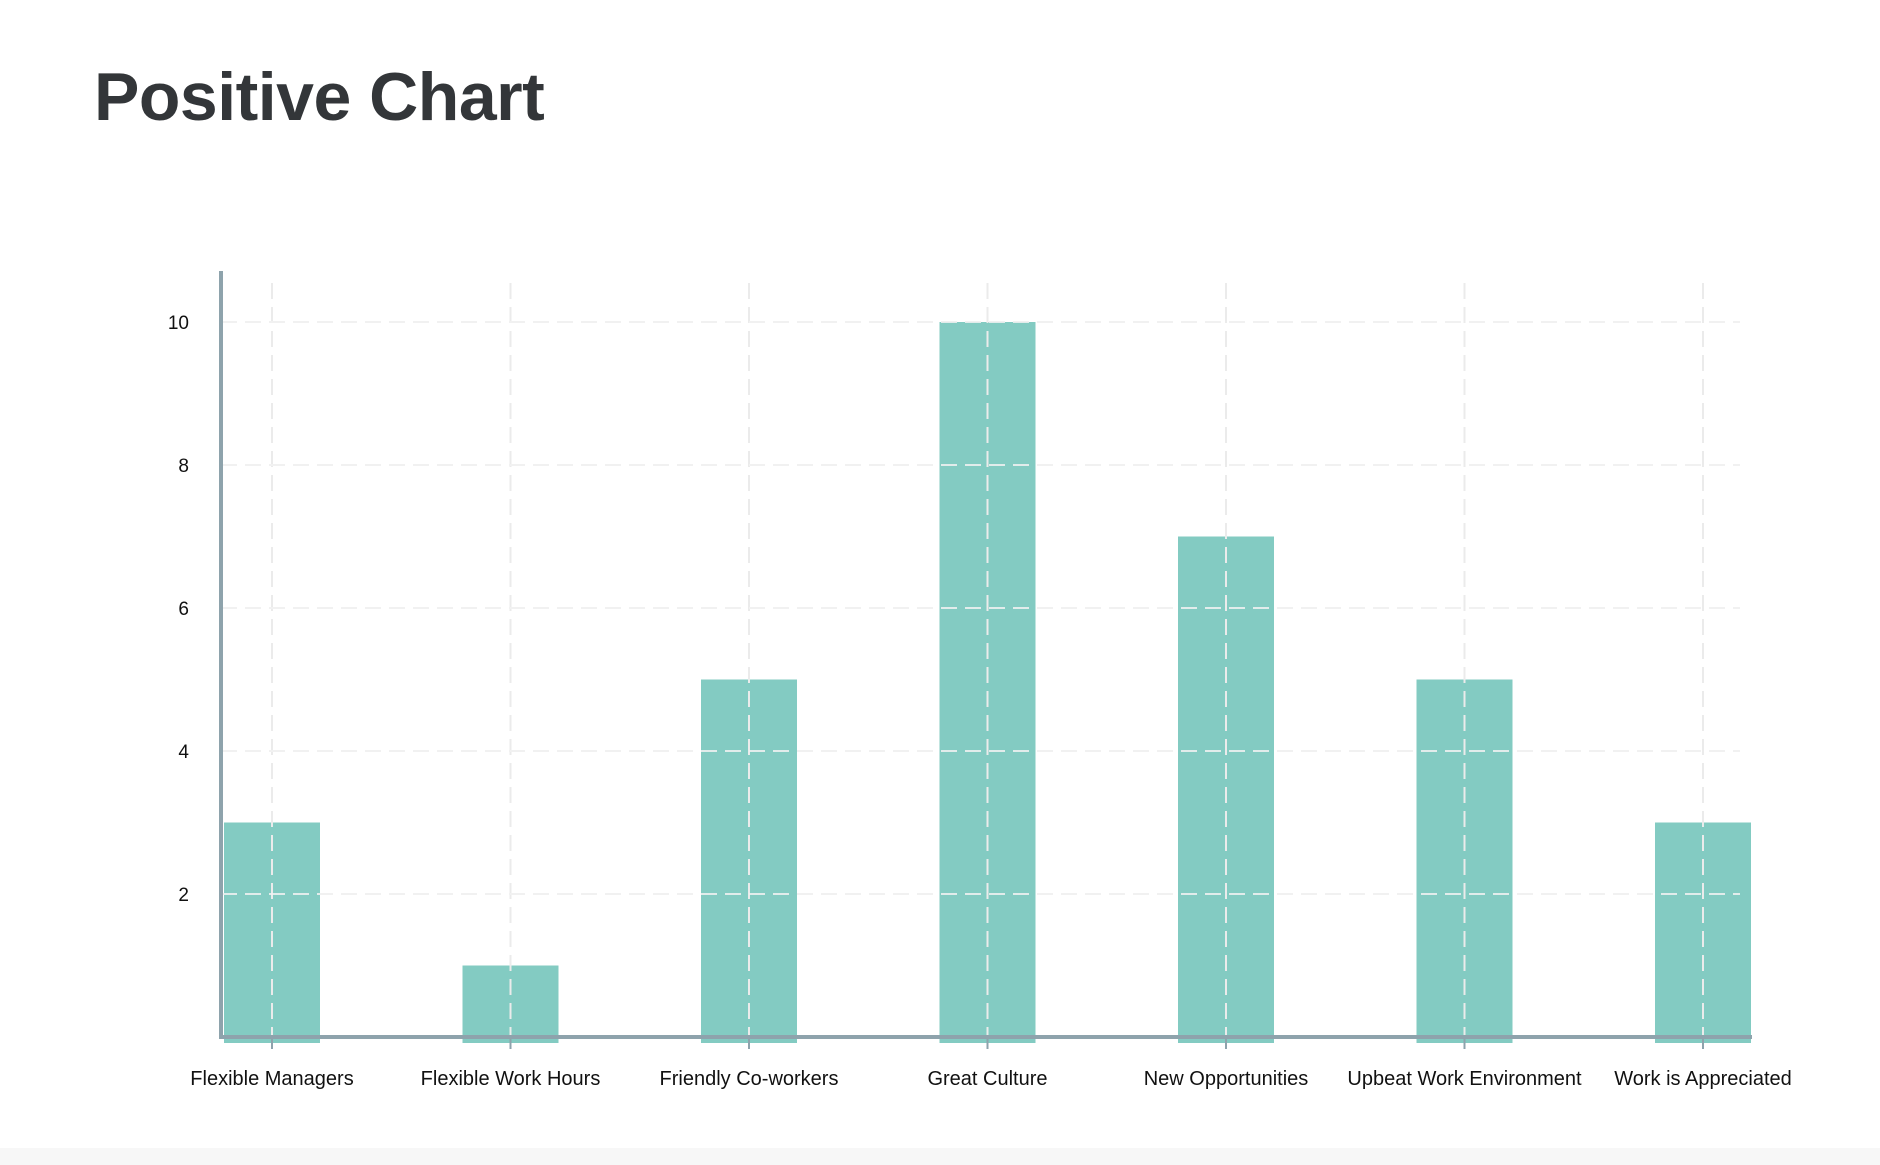 The width and height of the screenshot is (1880, 1165). What do you see at coordinates (749, 1079) in the screenshot?
I see `x-category-label: Friendly Co-workers` at bounding box center [749, 1079].